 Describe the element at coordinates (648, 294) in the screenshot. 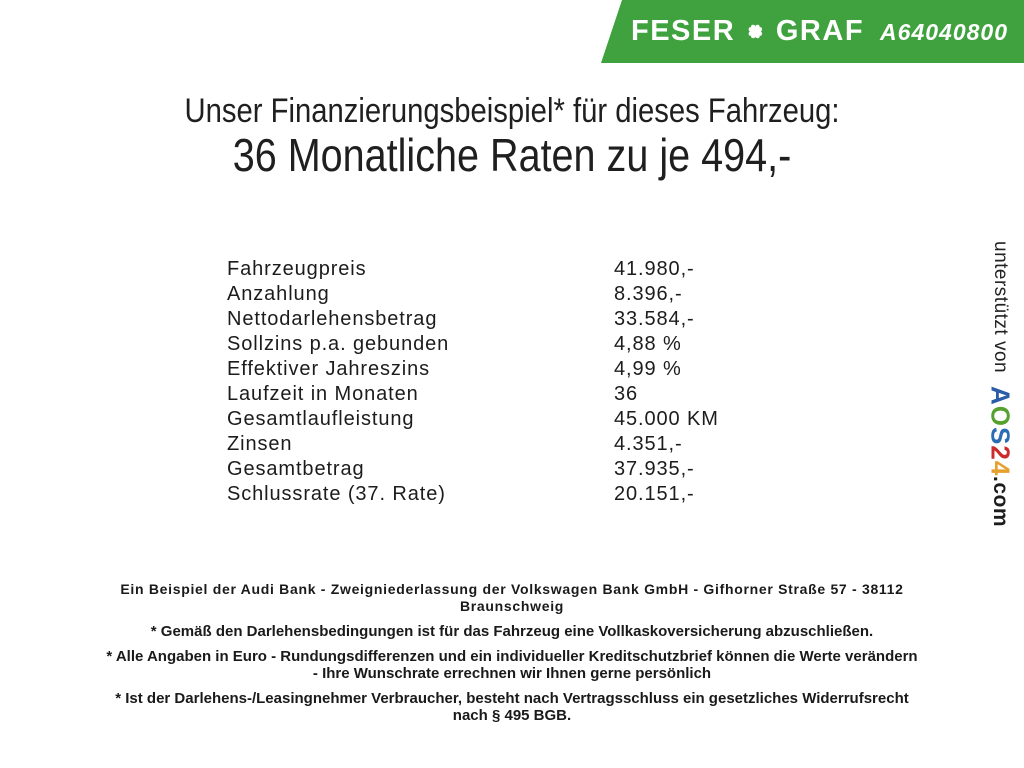

I see `row-value: 8.396,-` at that location.